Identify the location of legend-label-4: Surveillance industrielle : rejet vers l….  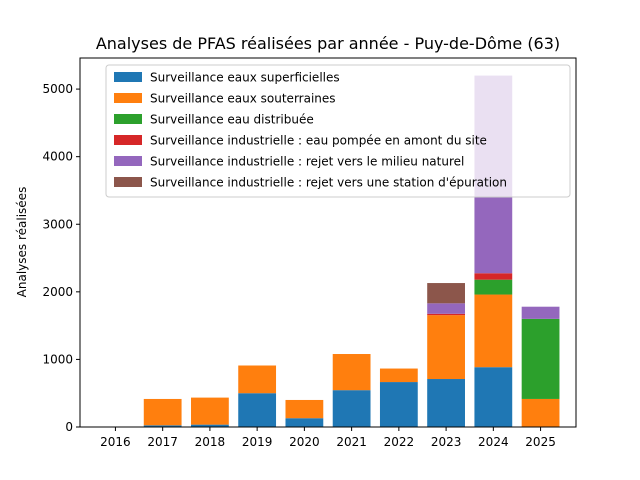
(307, 162).